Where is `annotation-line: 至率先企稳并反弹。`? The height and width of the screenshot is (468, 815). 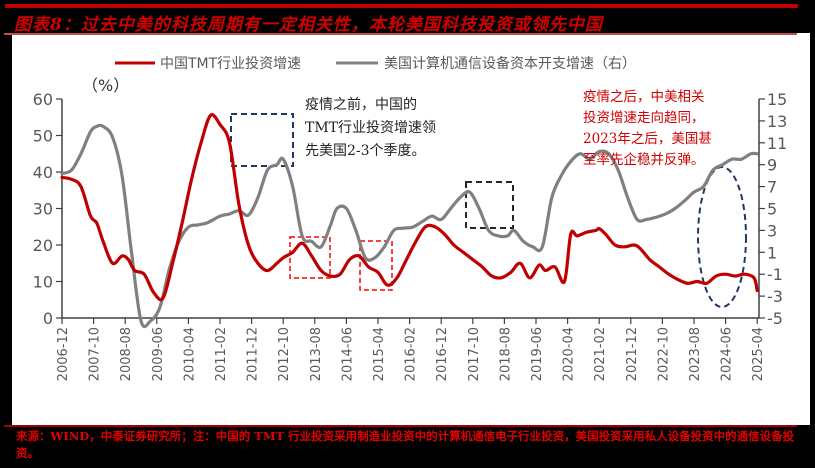 annotation-line: 至率先企稳并反弹。 is located at coordinates (644, 159).